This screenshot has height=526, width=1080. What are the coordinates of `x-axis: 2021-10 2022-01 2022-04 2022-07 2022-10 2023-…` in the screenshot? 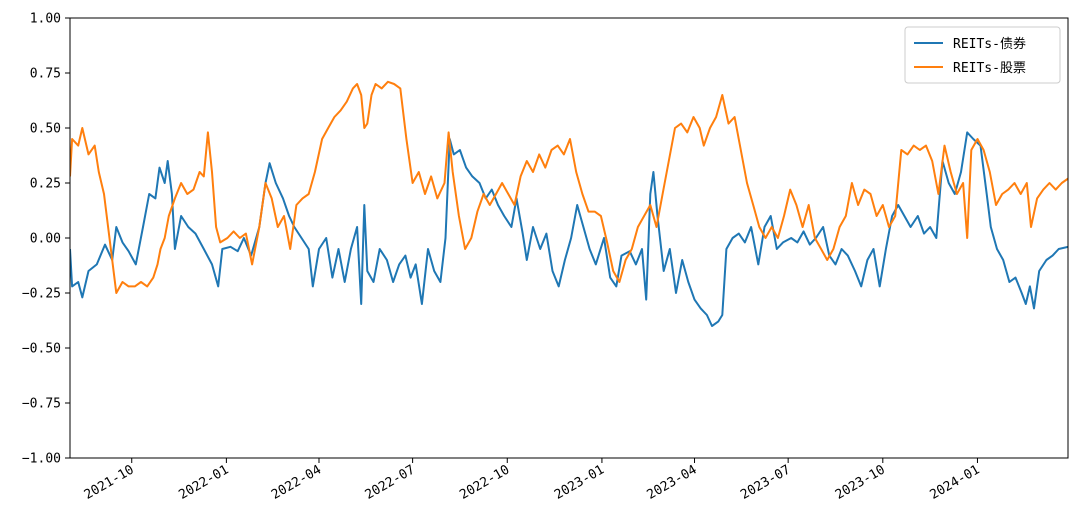 It's located at (532, 480).